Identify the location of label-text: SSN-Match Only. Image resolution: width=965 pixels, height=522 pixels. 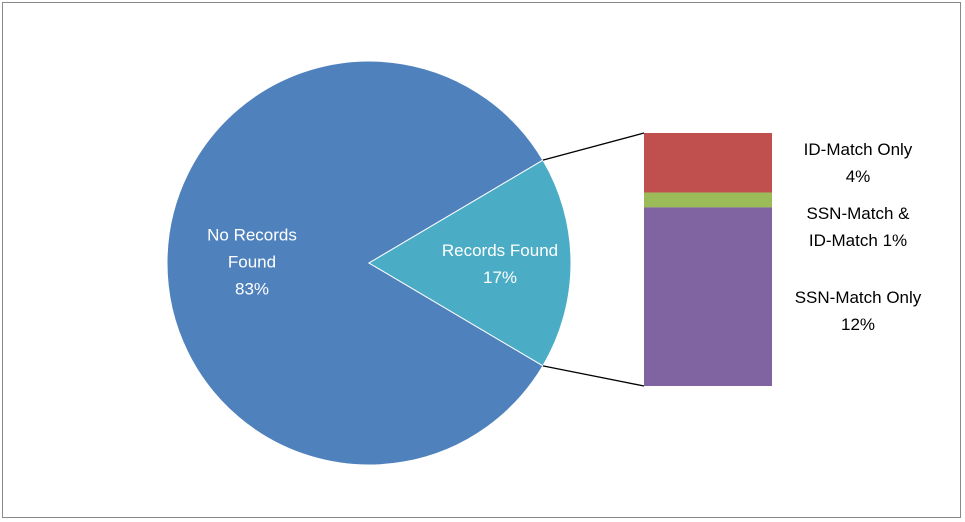
(858, 297).